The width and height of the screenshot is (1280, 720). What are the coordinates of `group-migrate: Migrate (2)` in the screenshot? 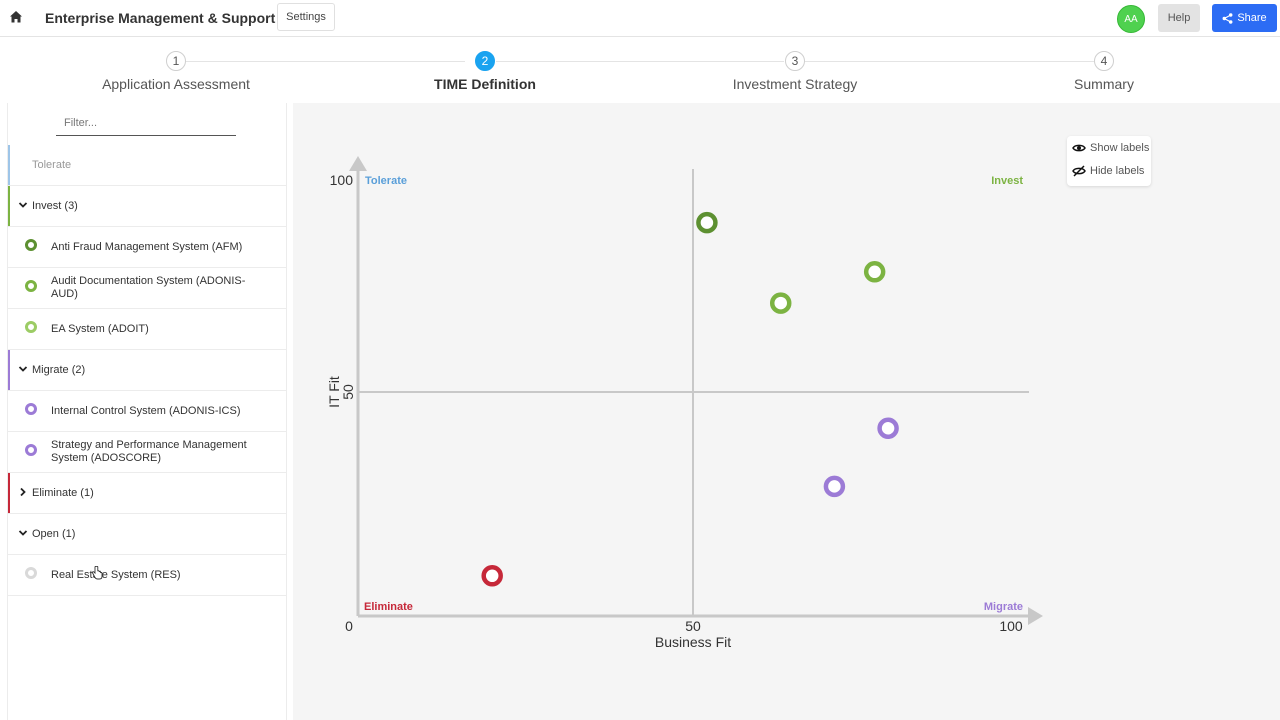 It's located at (147, 370).